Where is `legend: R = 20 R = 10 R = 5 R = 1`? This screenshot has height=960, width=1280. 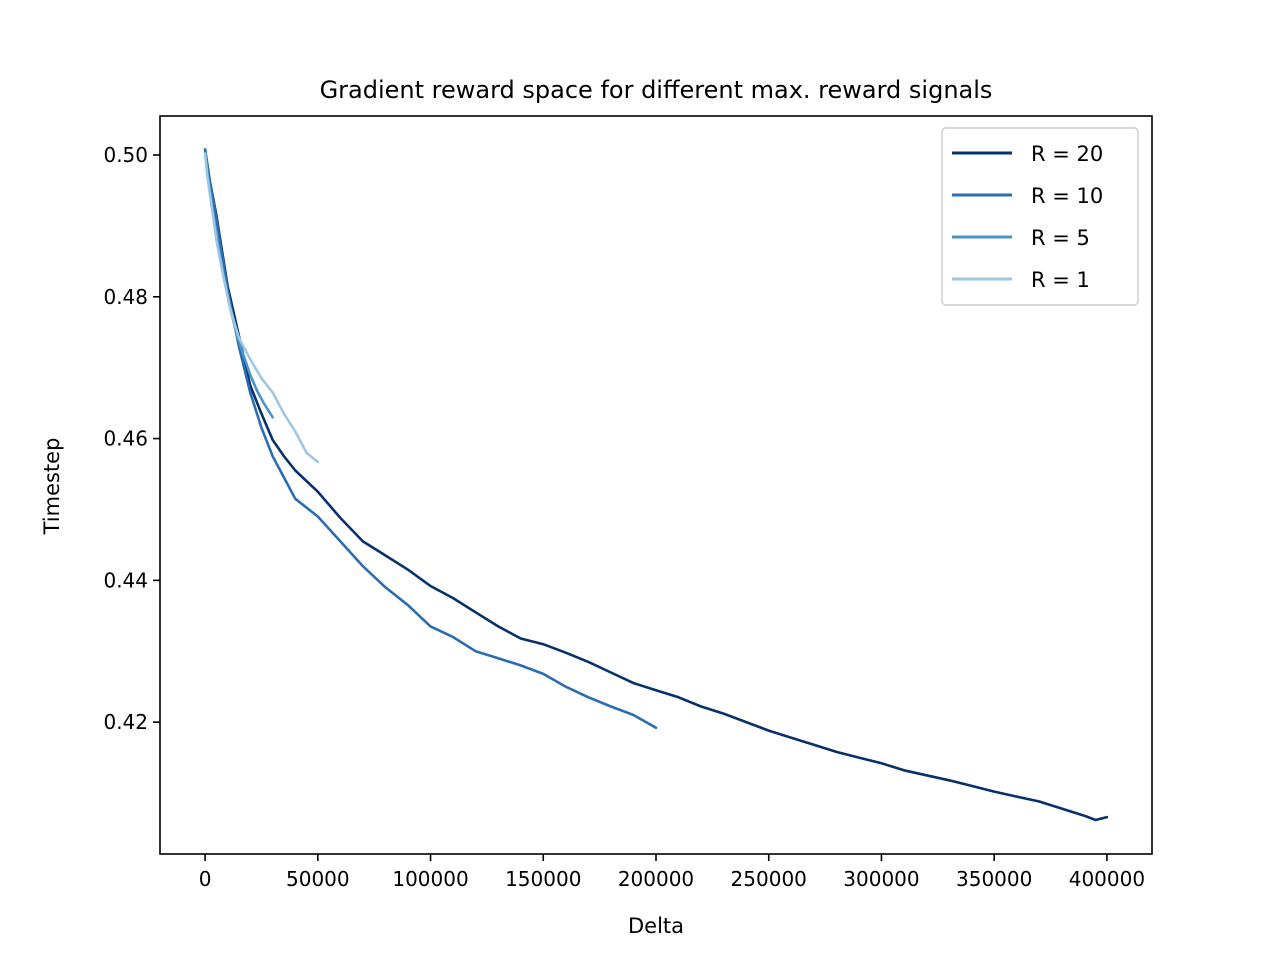
legend: R = 20 R = 10 R = 5 R = 1 is located at coordinates (1040, 216).